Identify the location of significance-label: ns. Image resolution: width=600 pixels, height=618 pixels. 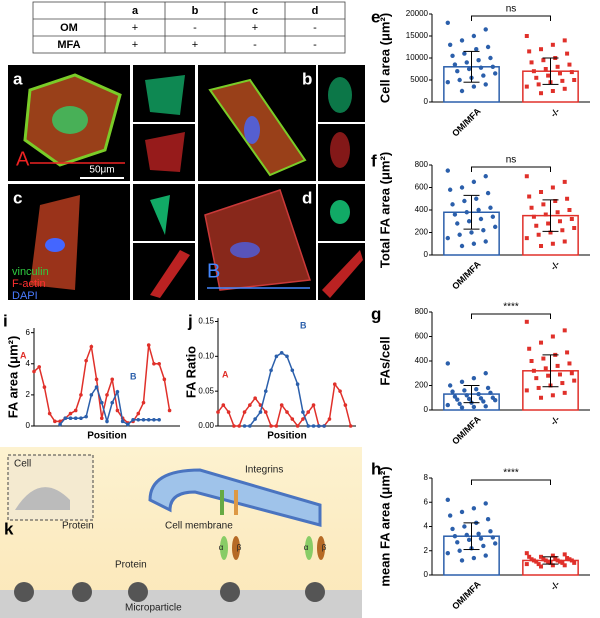
(511, 160).